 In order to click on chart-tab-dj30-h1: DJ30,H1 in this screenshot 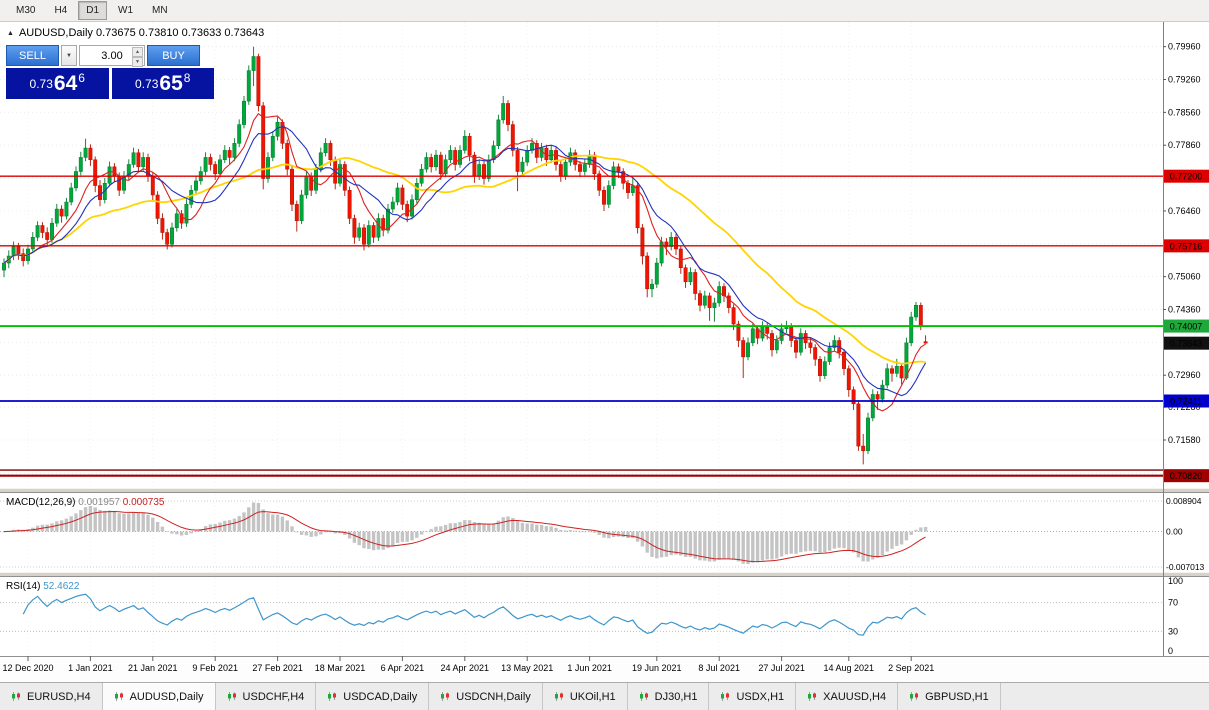, I will do `click(669, 696)`.